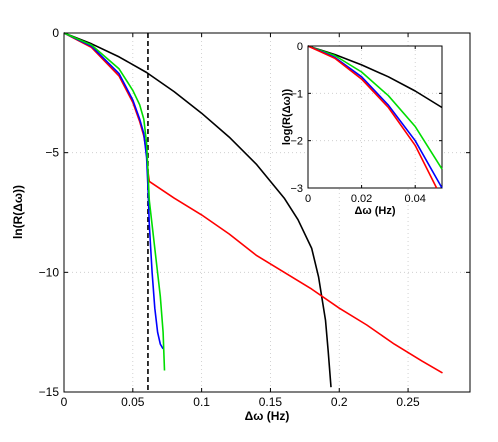 The width and height of the screenshot is (498, 442). Describe the element at coordinates (339, 402) in the screenshot. I see `main-x-tick-label: 0.2` at that location.